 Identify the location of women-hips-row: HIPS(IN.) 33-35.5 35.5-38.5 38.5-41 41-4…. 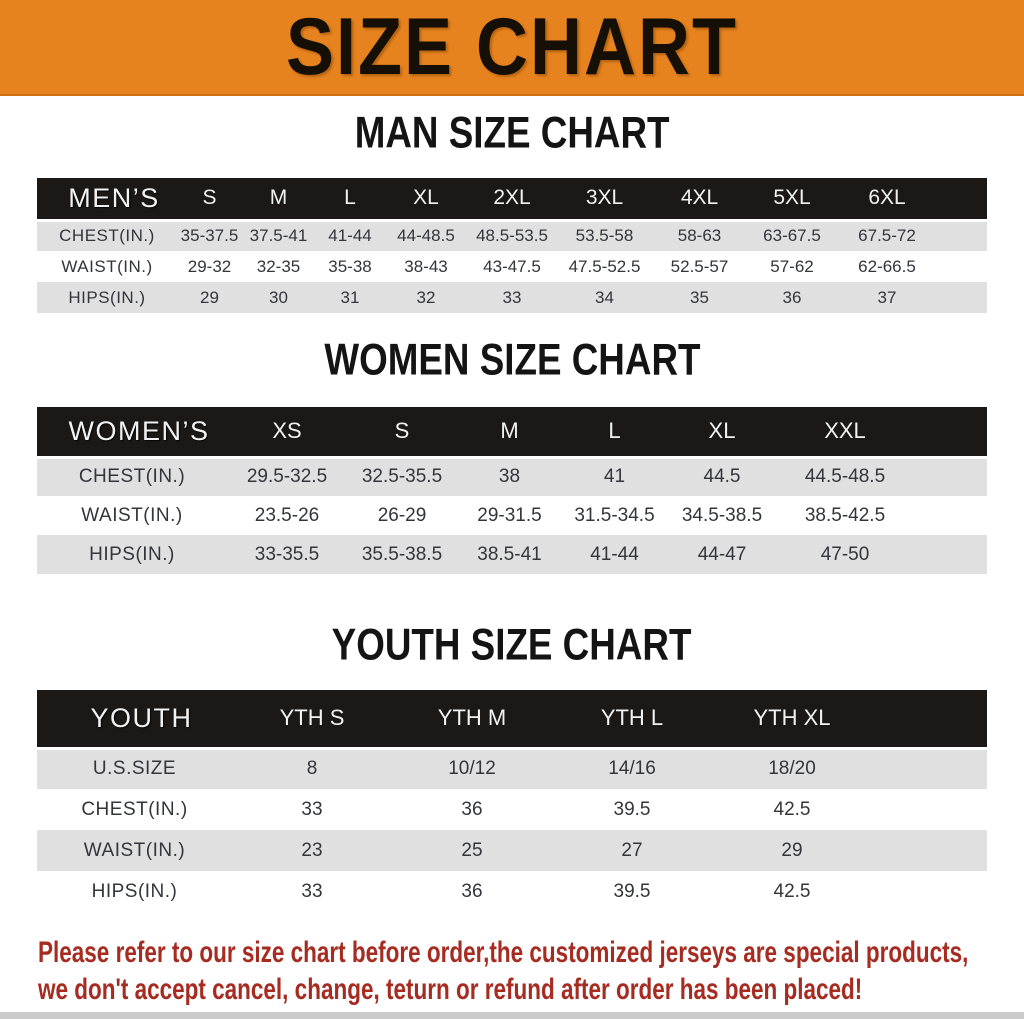
(512, 554).